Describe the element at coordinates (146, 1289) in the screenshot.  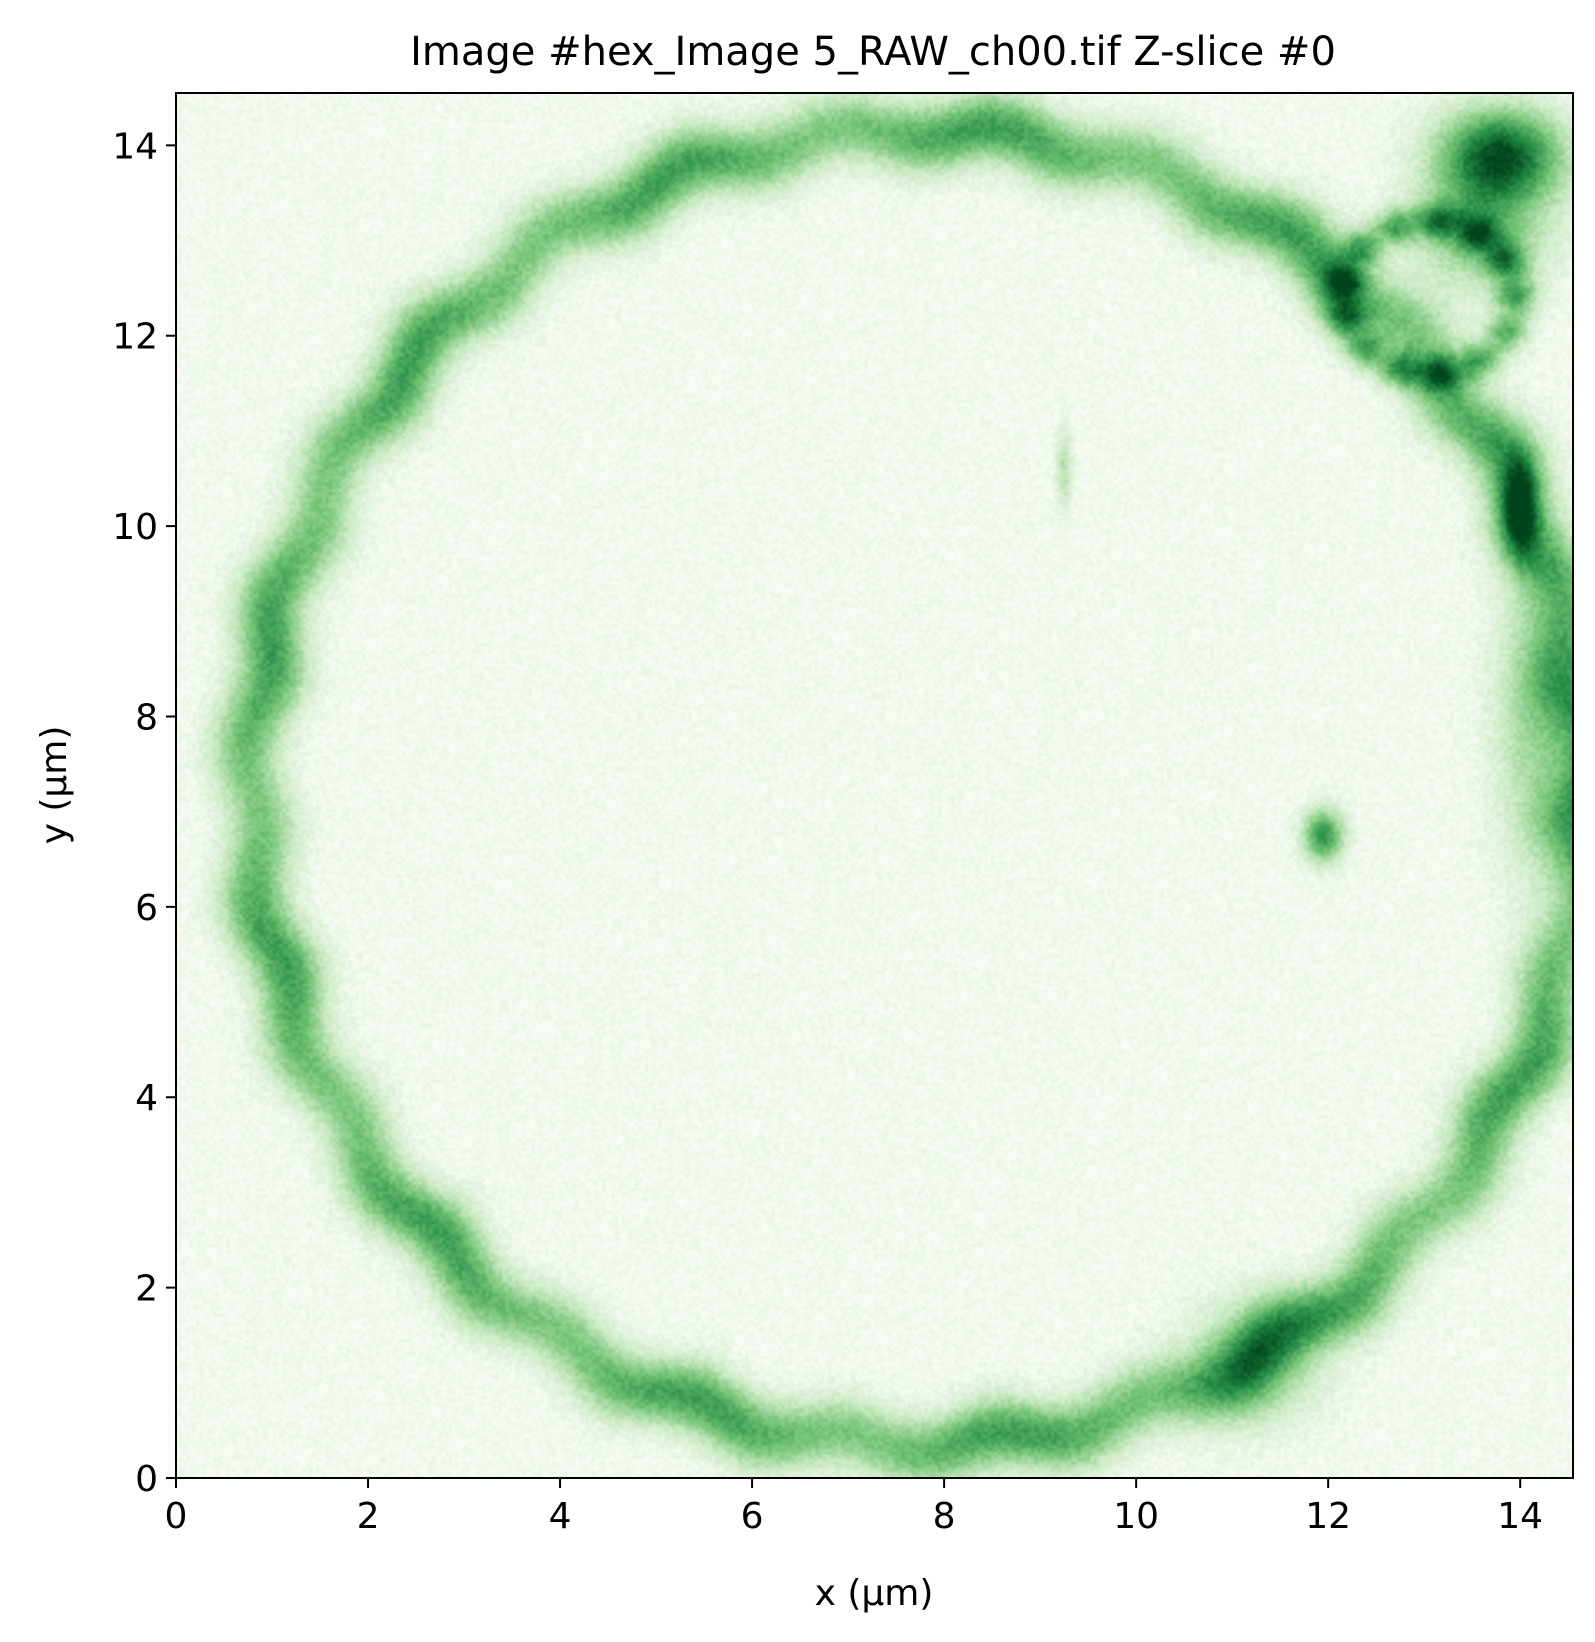
I see `y-tick-label: 2` at that location.